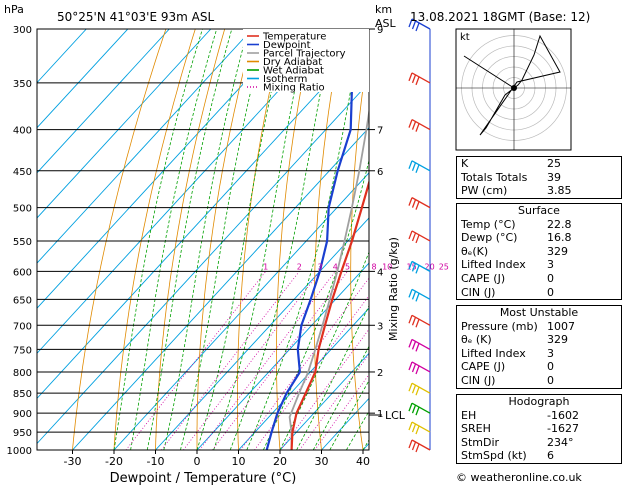 This screenshot has height=486, width=629. Describe the element at coordinates (294, 37) in the screenshot. I see `legend-entry: Temperature` at that location.